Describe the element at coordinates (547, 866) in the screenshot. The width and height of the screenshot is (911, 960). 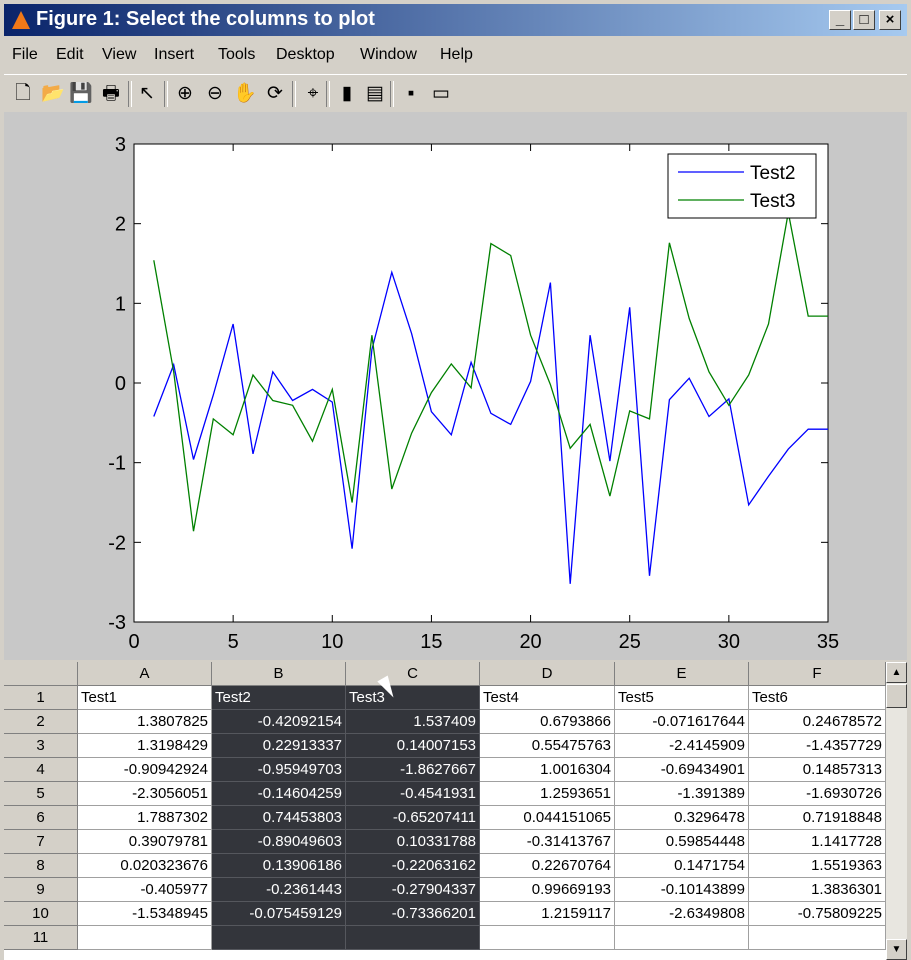
I see `table-cell: 0.22670764` at that location.